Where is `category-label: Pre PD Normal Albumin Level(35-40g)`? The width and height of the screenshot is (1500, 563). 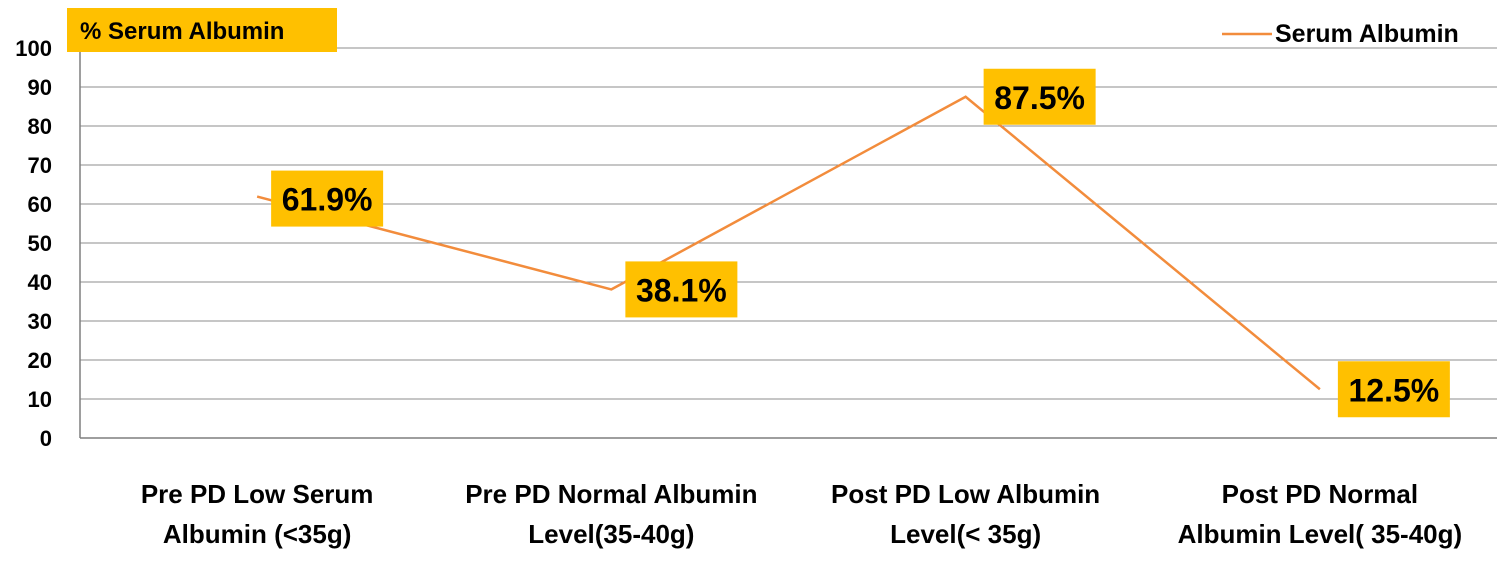 category-label: Pre PD Normal Albumin Level(35-40g) is located at coordinates (611, 514).